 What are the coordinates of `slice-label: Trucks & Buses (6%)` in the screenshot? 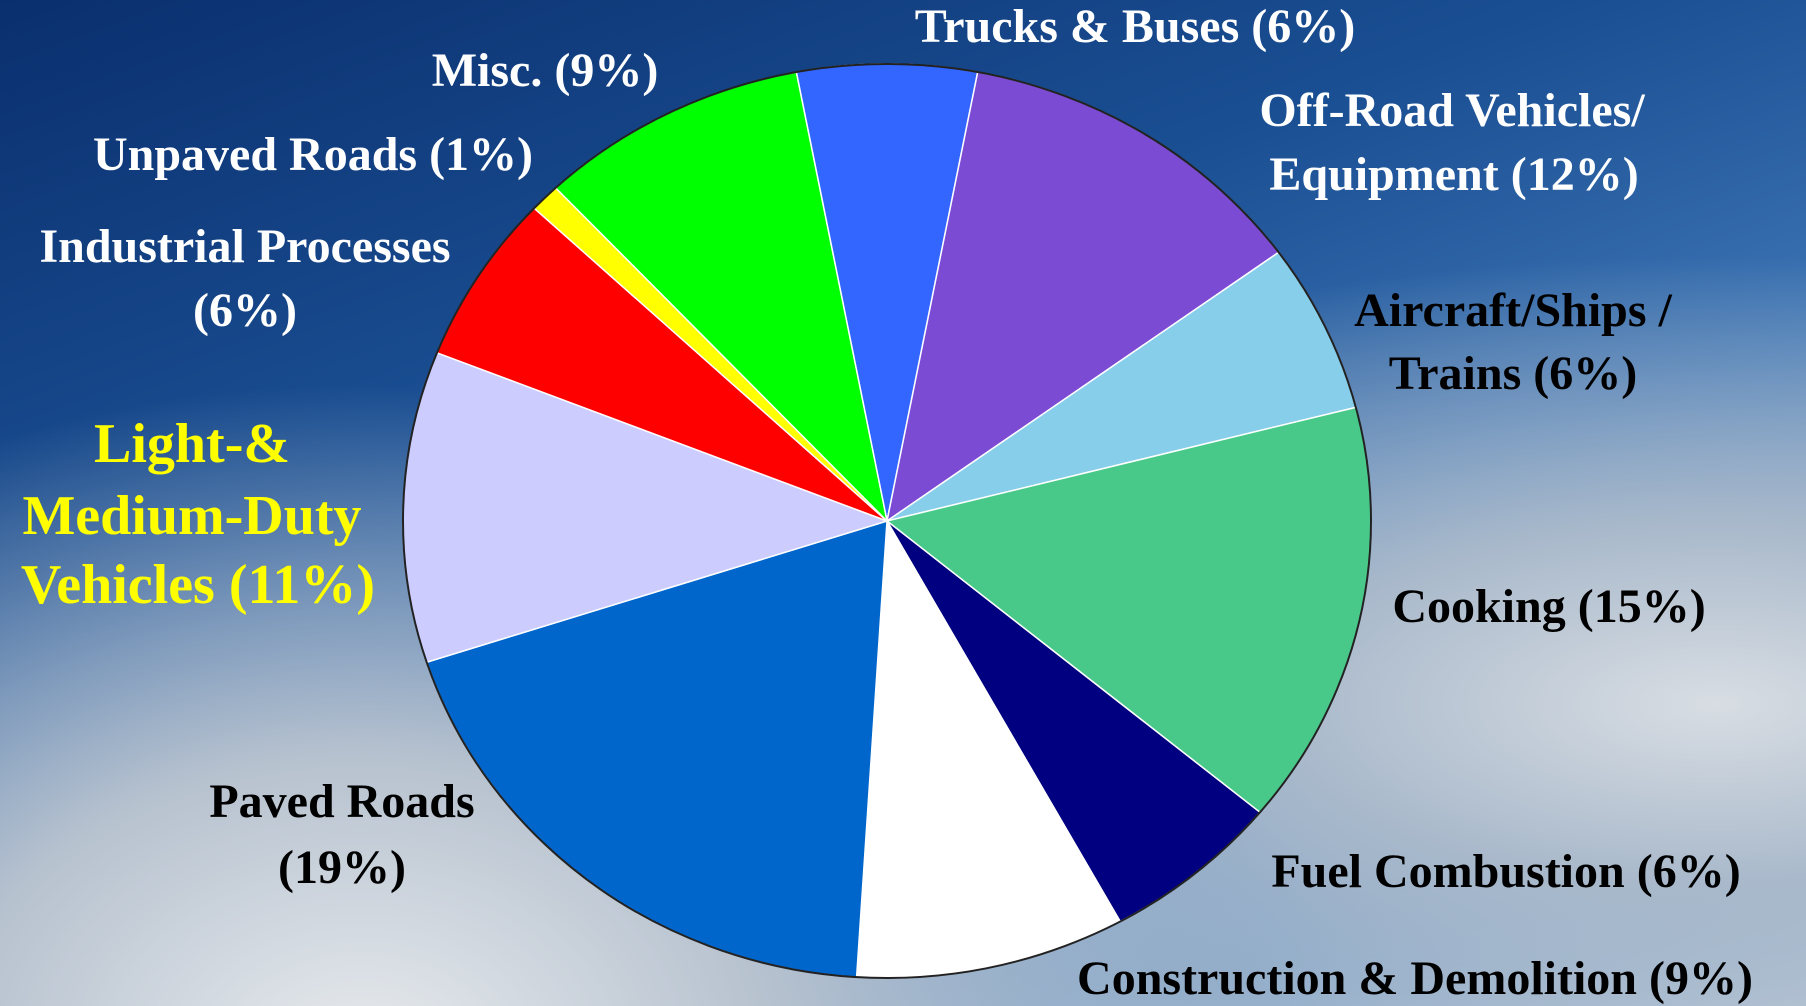 It's located at (1135, 26).